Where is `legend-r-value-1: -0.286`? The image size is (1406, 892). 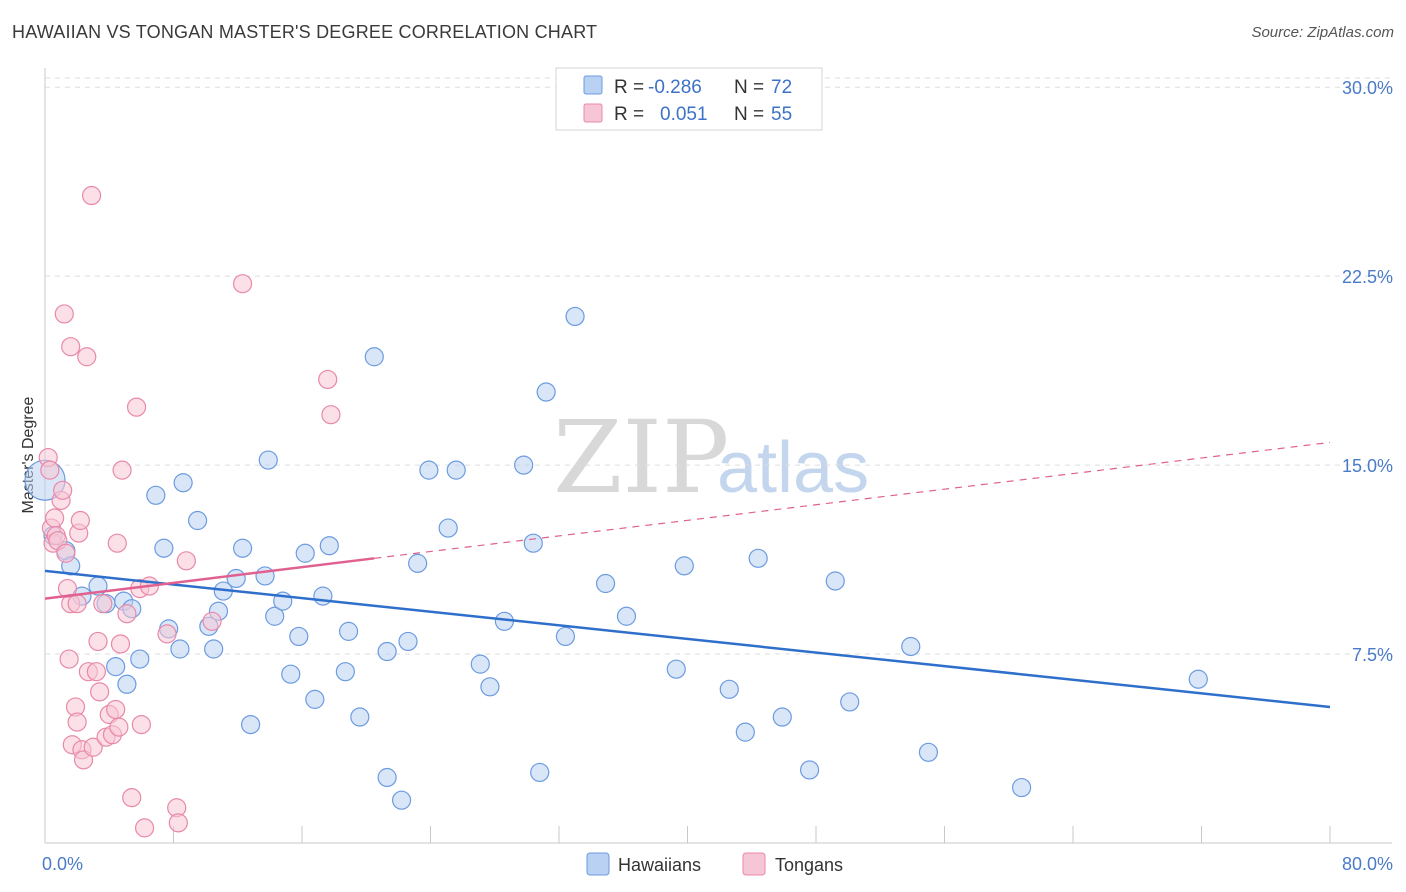 legend-r-value-1: -0.286 is located at coordinates (675, 87).